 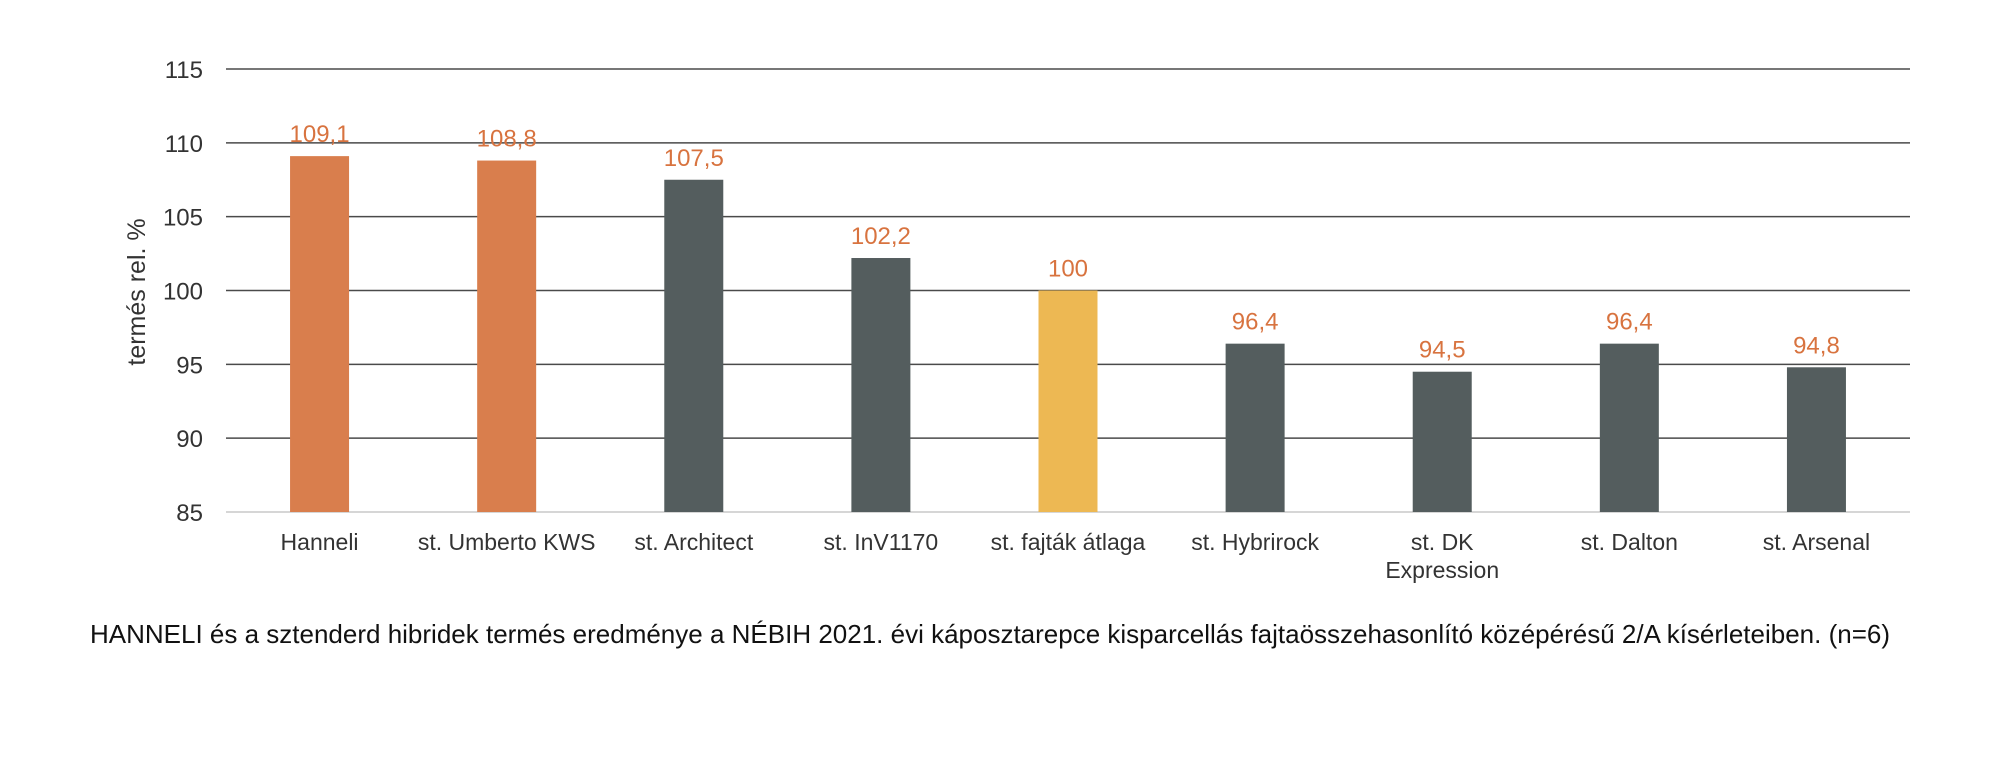 What do you see at coordinates (184, 144) in the screenshot?
I see `y-tick-label: 110` at bounding box center [184, 144].